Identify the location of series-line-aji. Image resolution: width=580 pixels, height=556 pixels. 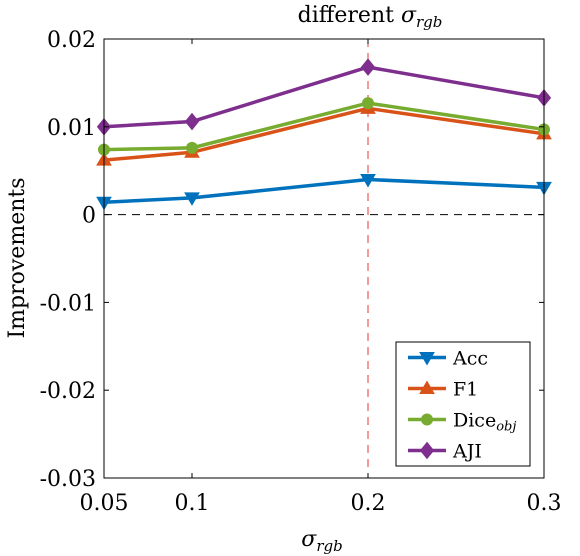
(324, 97).